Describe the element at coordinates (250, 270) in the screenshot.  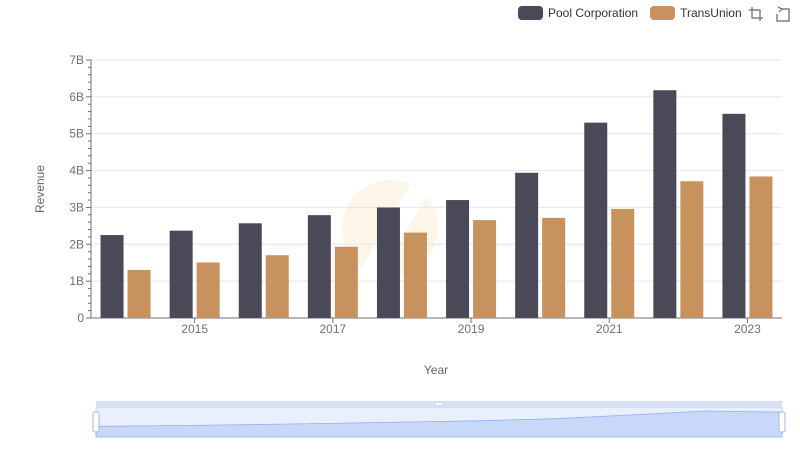
I see `bar-pool-corporation-2016` at that location.